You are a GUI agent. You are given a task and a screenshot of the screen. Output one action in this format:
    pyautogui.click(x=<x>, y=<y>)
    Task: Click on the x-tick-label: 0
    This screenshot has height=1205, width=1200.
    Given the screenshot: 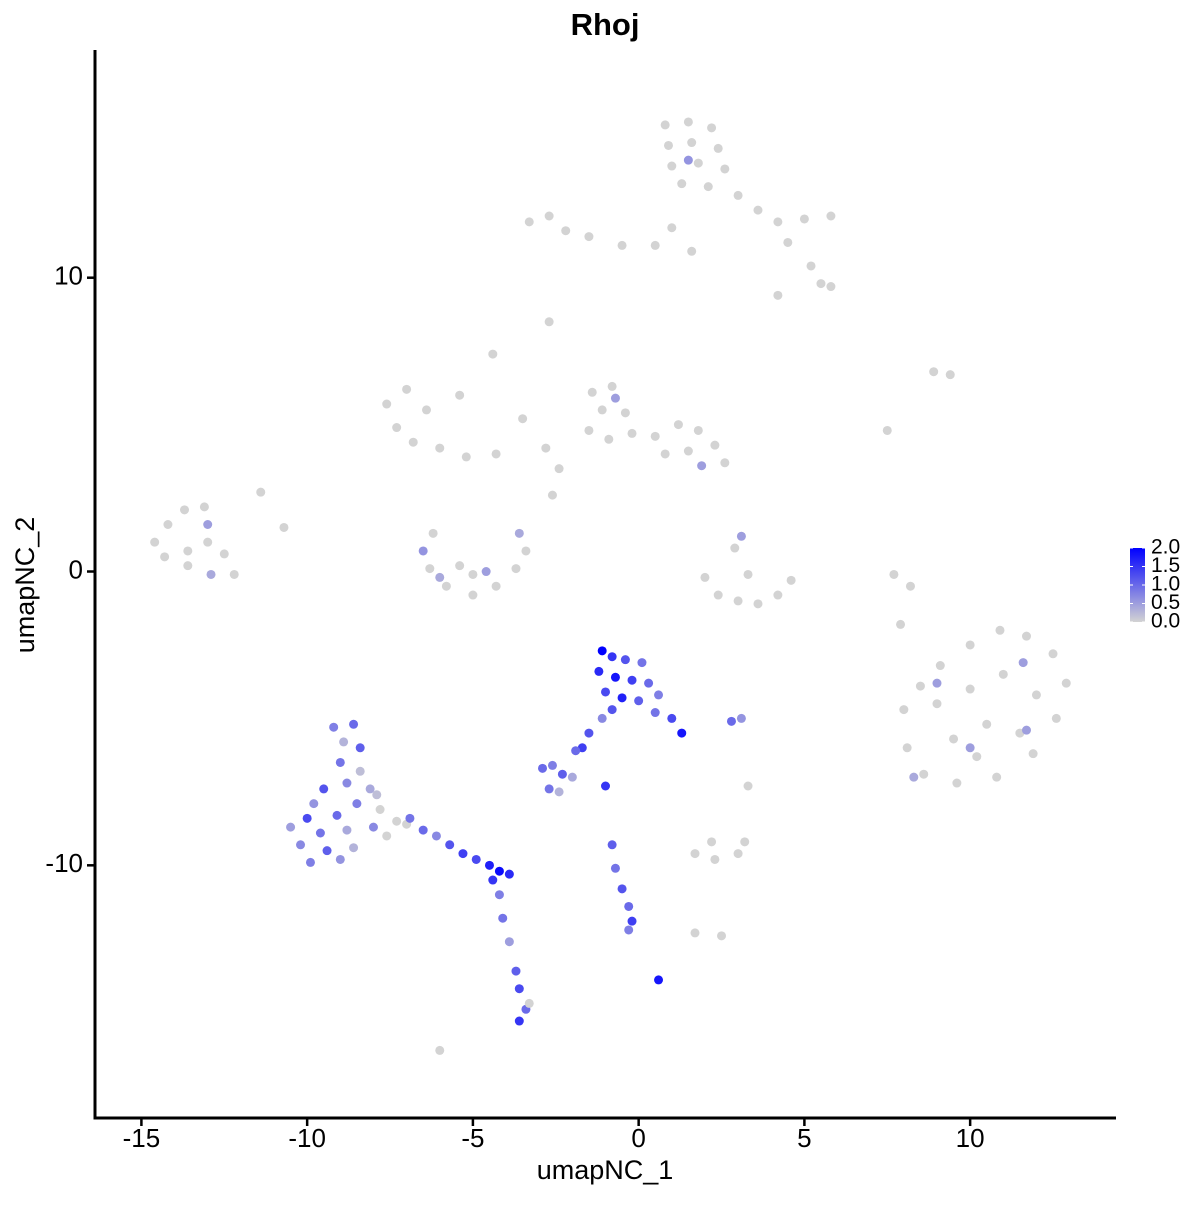 What is the action you would take?
    pyautogui.click(x=638, y=1138)
    